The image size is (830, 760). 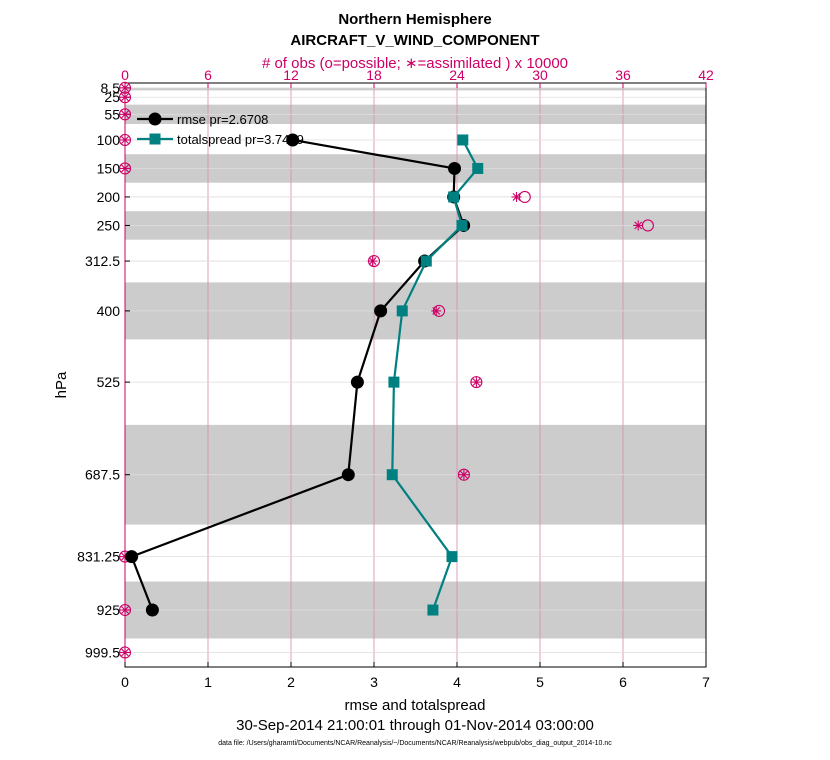 I want to click on x-tick-label: 1, so click(x=208, y=682).